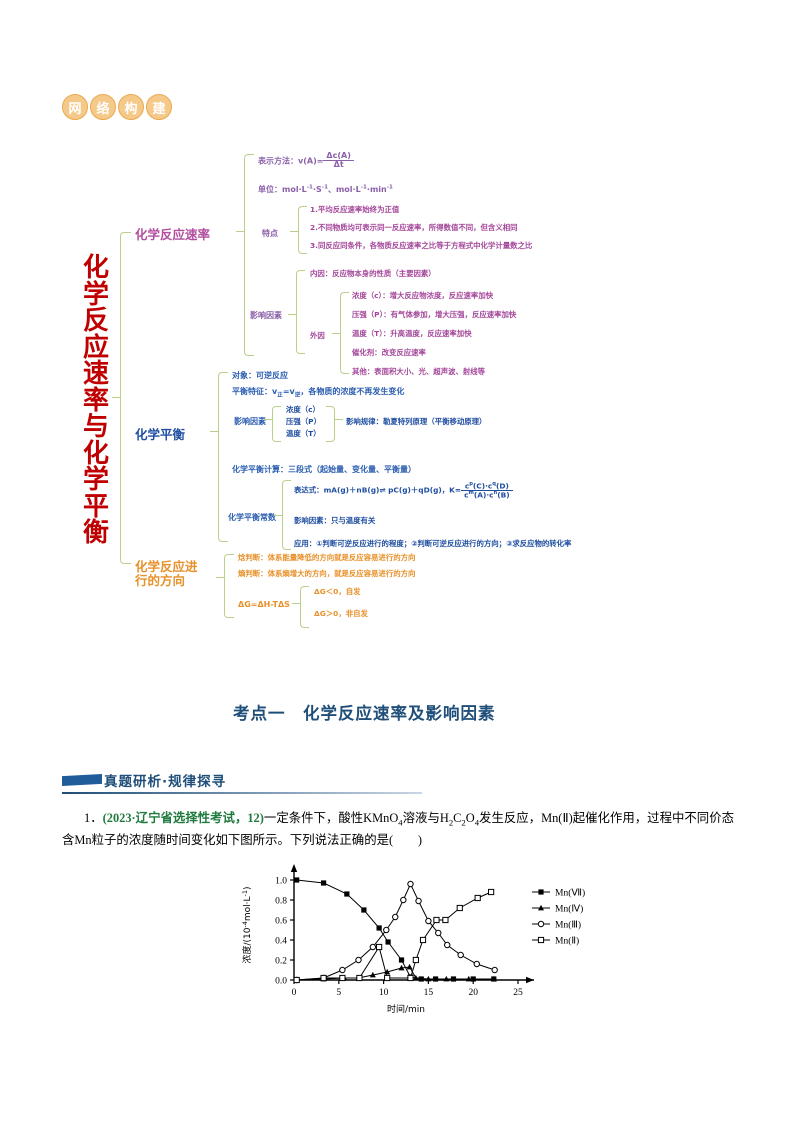 This screenshot has width=794, height=1123. Describe the element at coordinates (82, 780) in the screenshot. I see `parallelogram-marker-icon` at that location.